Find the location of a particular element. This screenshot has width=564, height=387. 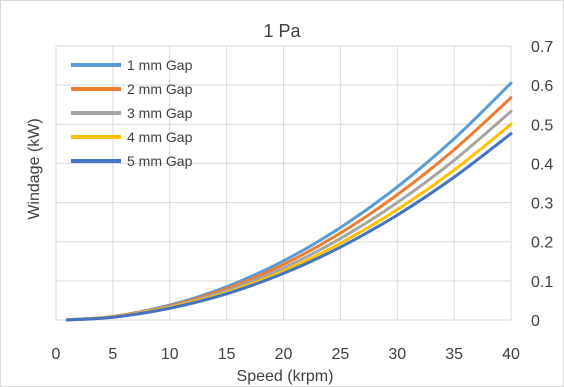

x-tick-label: 0 is located at coordinates (56, 354).